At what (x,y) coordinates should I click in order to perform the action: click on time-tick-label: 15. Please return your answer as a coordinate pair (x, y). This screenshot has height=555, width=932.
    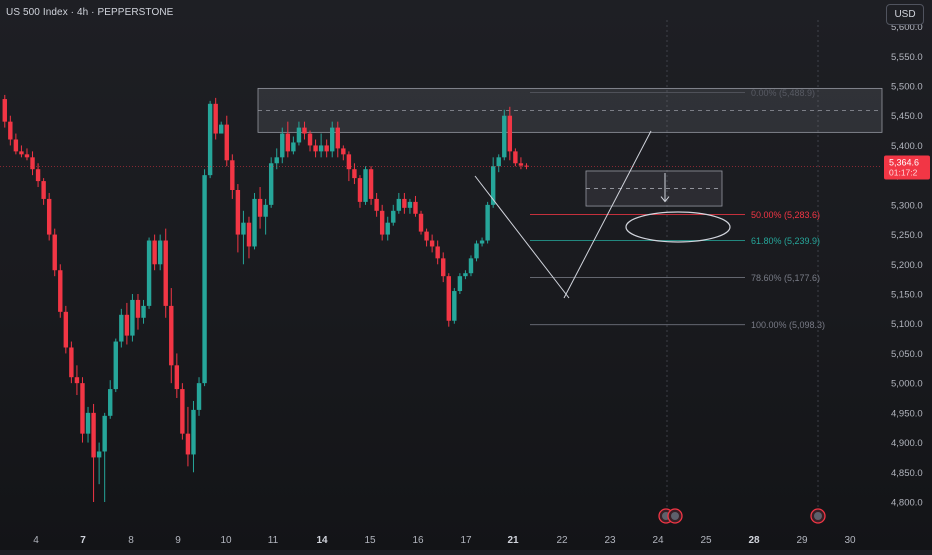
    Looking at the image, I should click on (370, 540).